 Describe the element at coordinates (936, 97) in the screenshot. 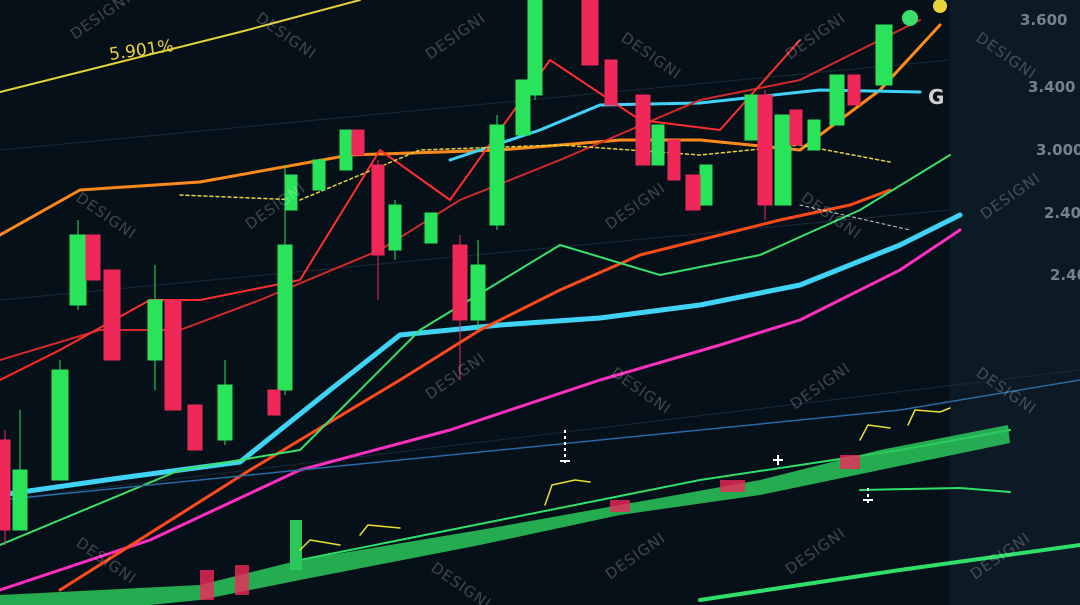

I see `marker-label: G` at that location.